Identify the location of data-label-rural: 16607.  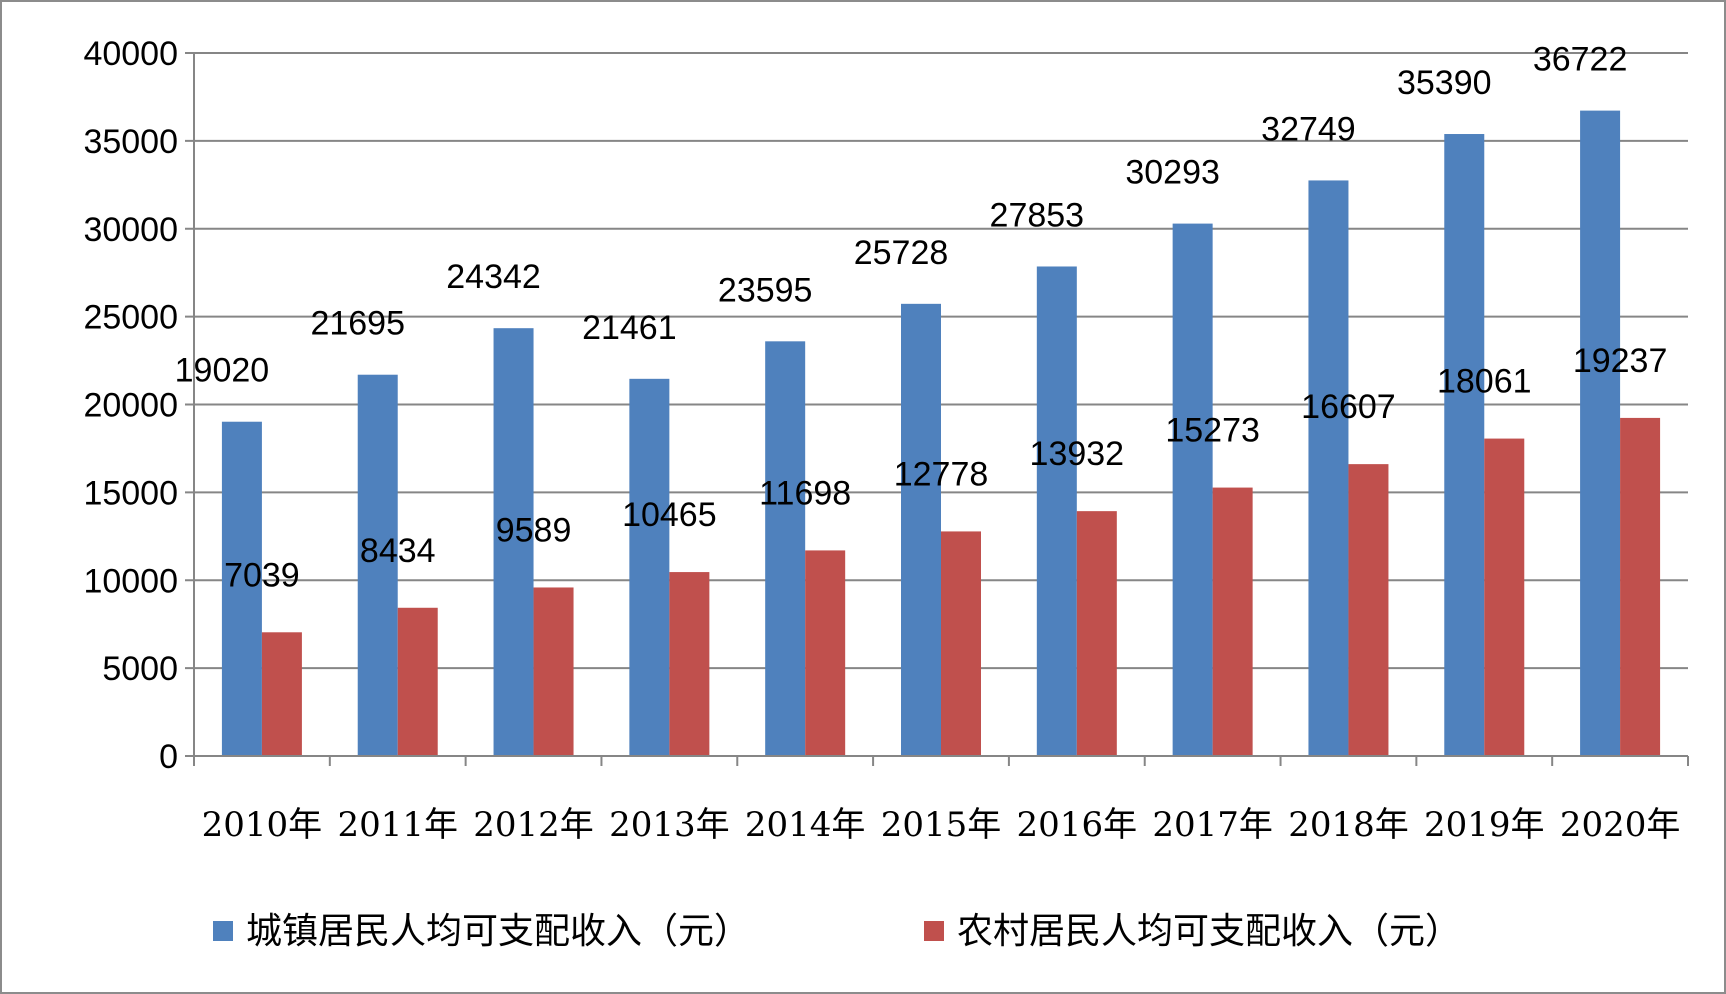
(1348, 407).